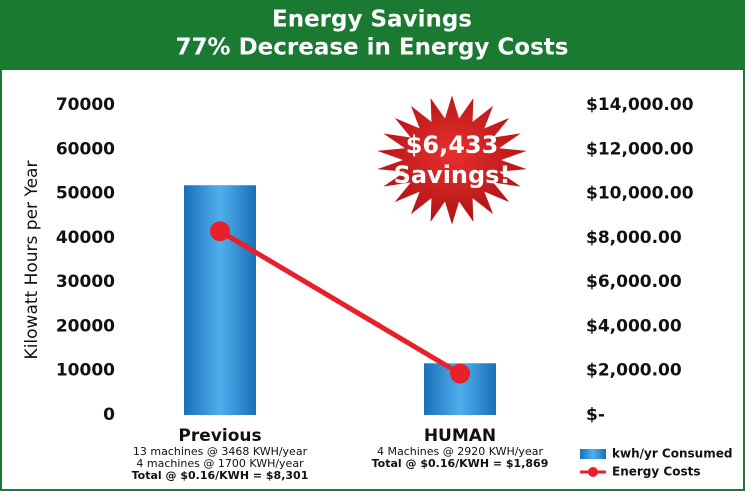  Describe the element at coordinates (85, 105) in the screenshot. I see `y-tick-label: 70000` at that location.